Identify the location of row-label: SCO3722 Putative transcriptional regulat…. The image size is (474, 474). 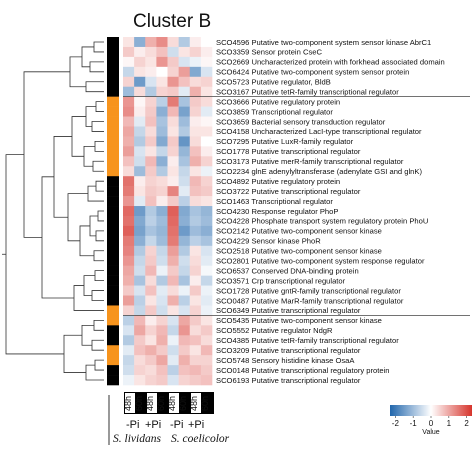
(288, 191).